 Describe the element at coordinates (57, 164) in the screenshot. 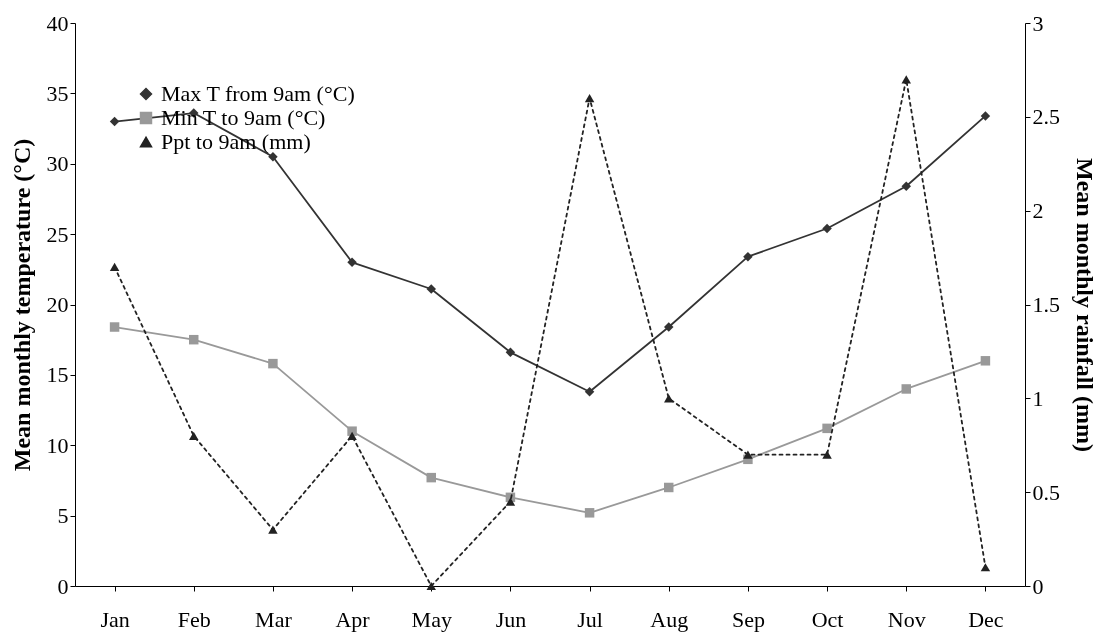

I see `y-tick-label: 30` at that location.